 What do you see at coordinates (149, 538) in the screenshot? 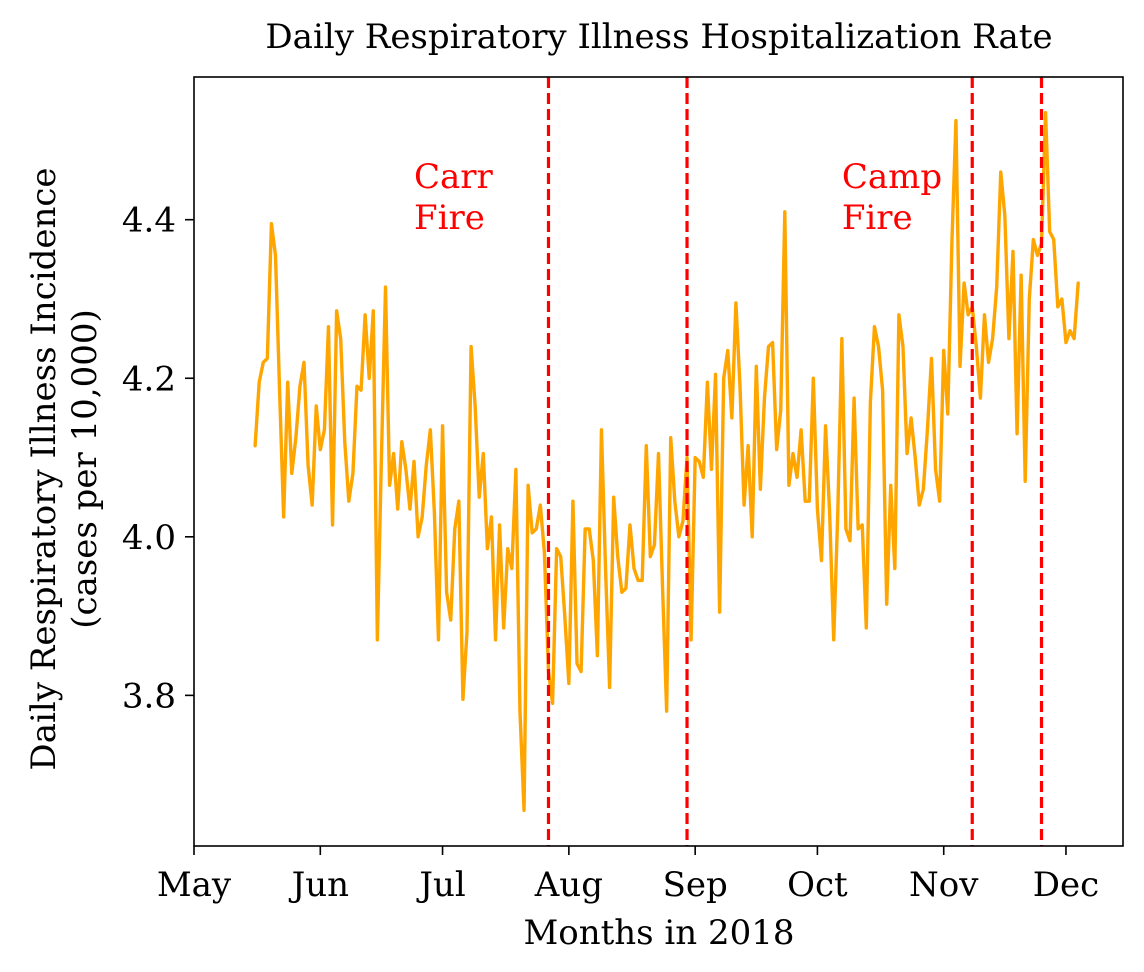
I see `y-tick-label-1: 4.0` at bounding box center [149, 538].